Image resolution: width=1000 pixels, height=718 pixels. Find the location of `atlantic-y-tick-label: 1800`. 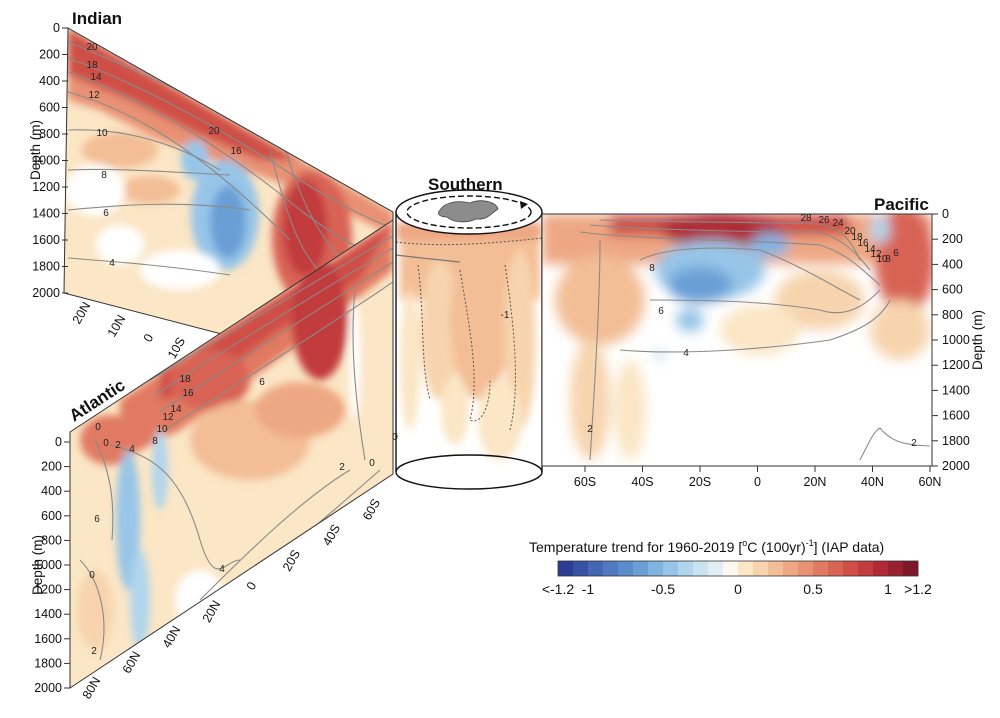

atlantic-y-tick-label: 1800 is located at coordinates (48, 663).